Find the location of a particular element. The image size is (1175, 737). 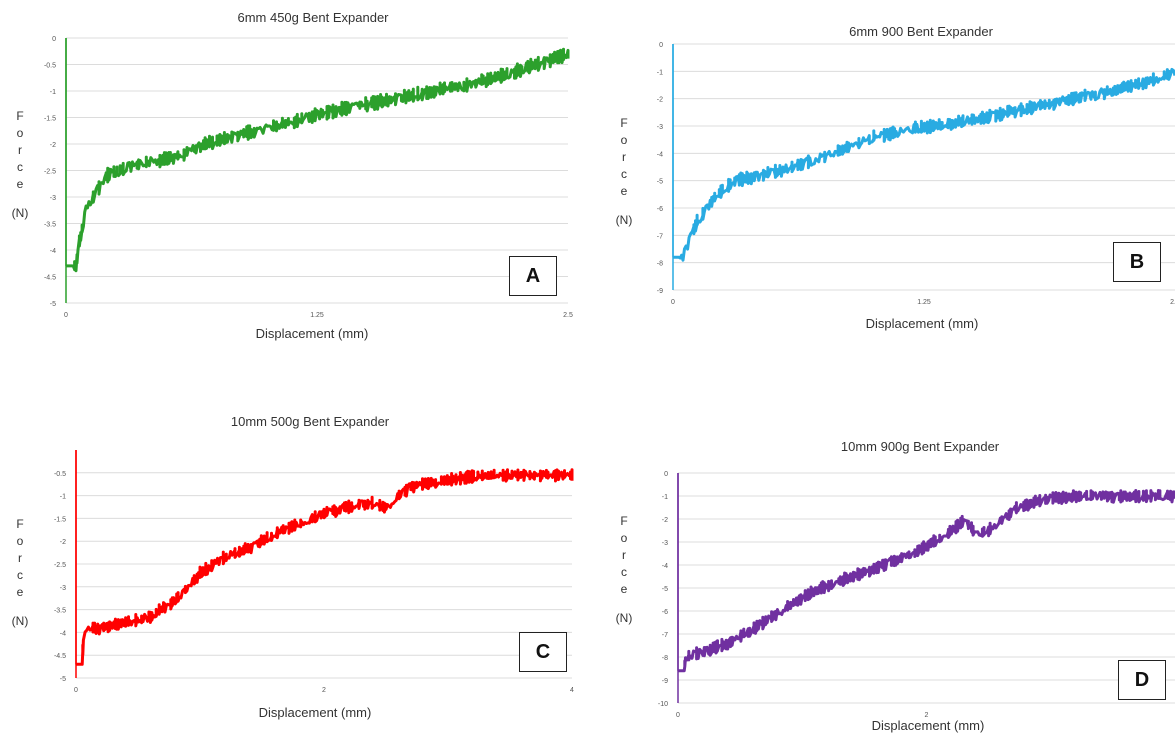

x-tick-label: 1.25 is located at coordinates (924, 302).